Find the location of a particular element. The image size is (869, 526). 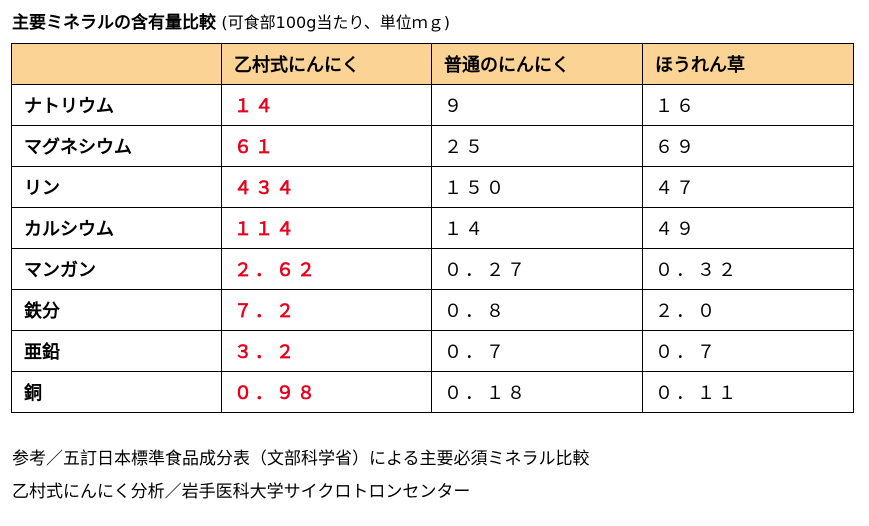

source-note-analysis: 乙村式にんにく分析／岩手医科大学サイクロトロンセンター is located at coordinates (241, 492).